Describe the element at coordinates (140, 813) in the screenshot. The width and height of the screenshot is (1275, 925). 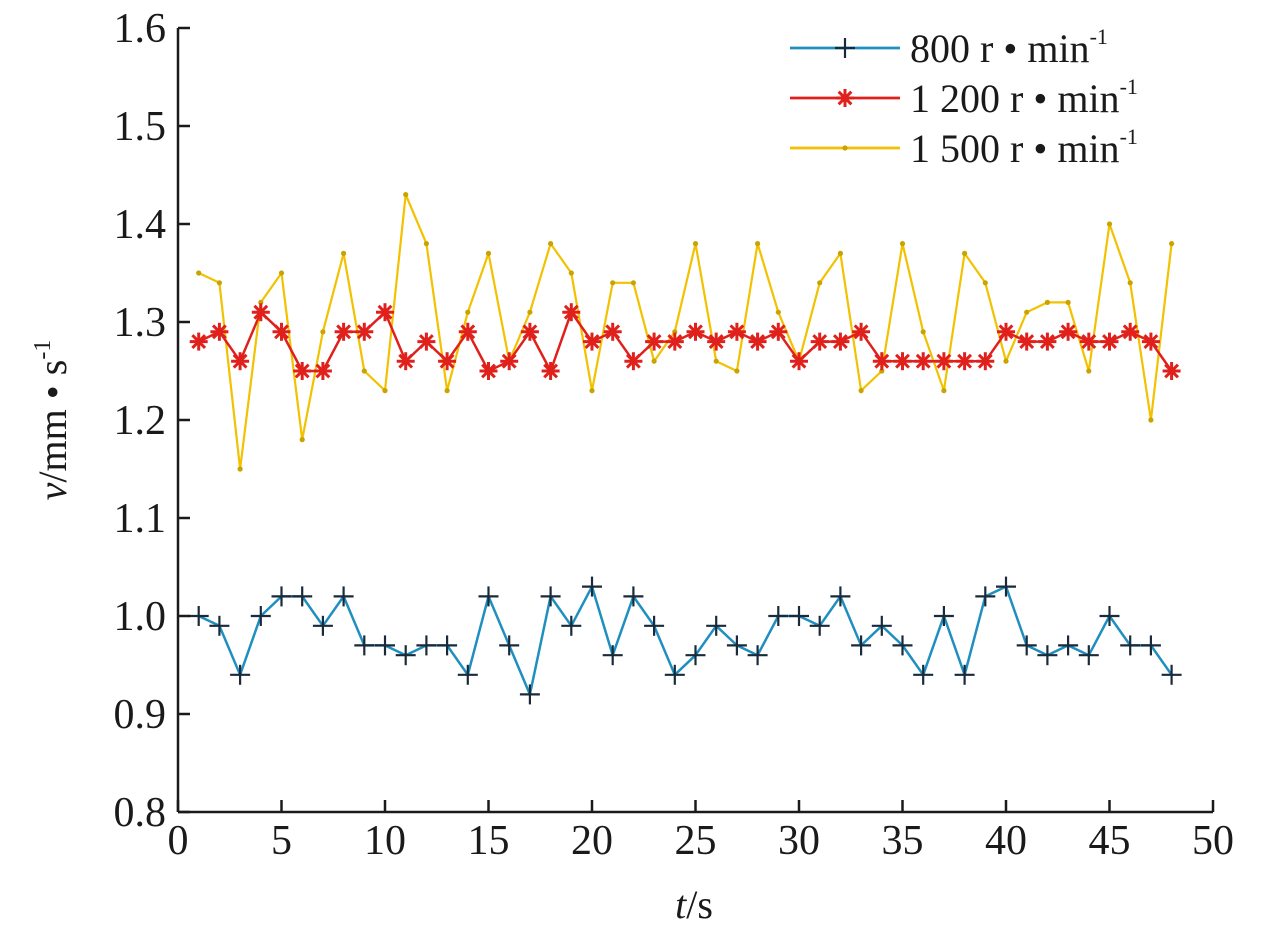
I see `y-tick-label: 0.8` at that location.